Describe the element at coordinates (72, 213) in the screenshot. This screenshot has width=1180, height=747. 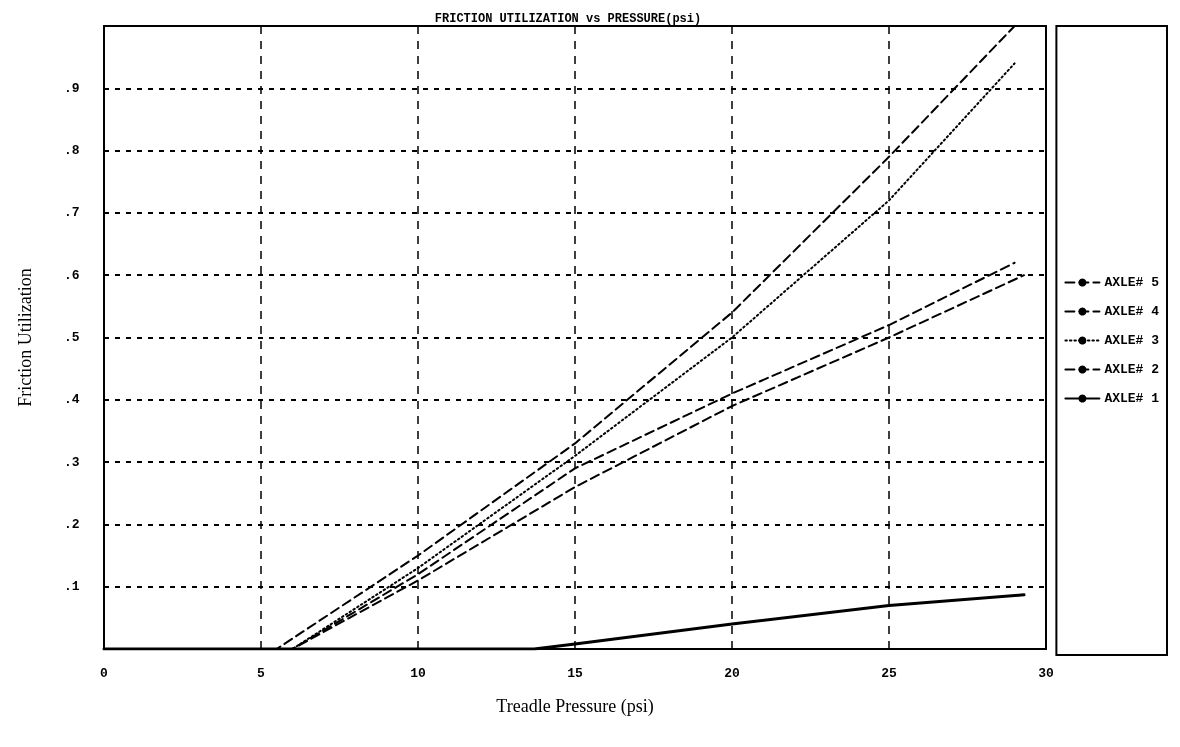
I see `y-tick-label: .7` at that location.